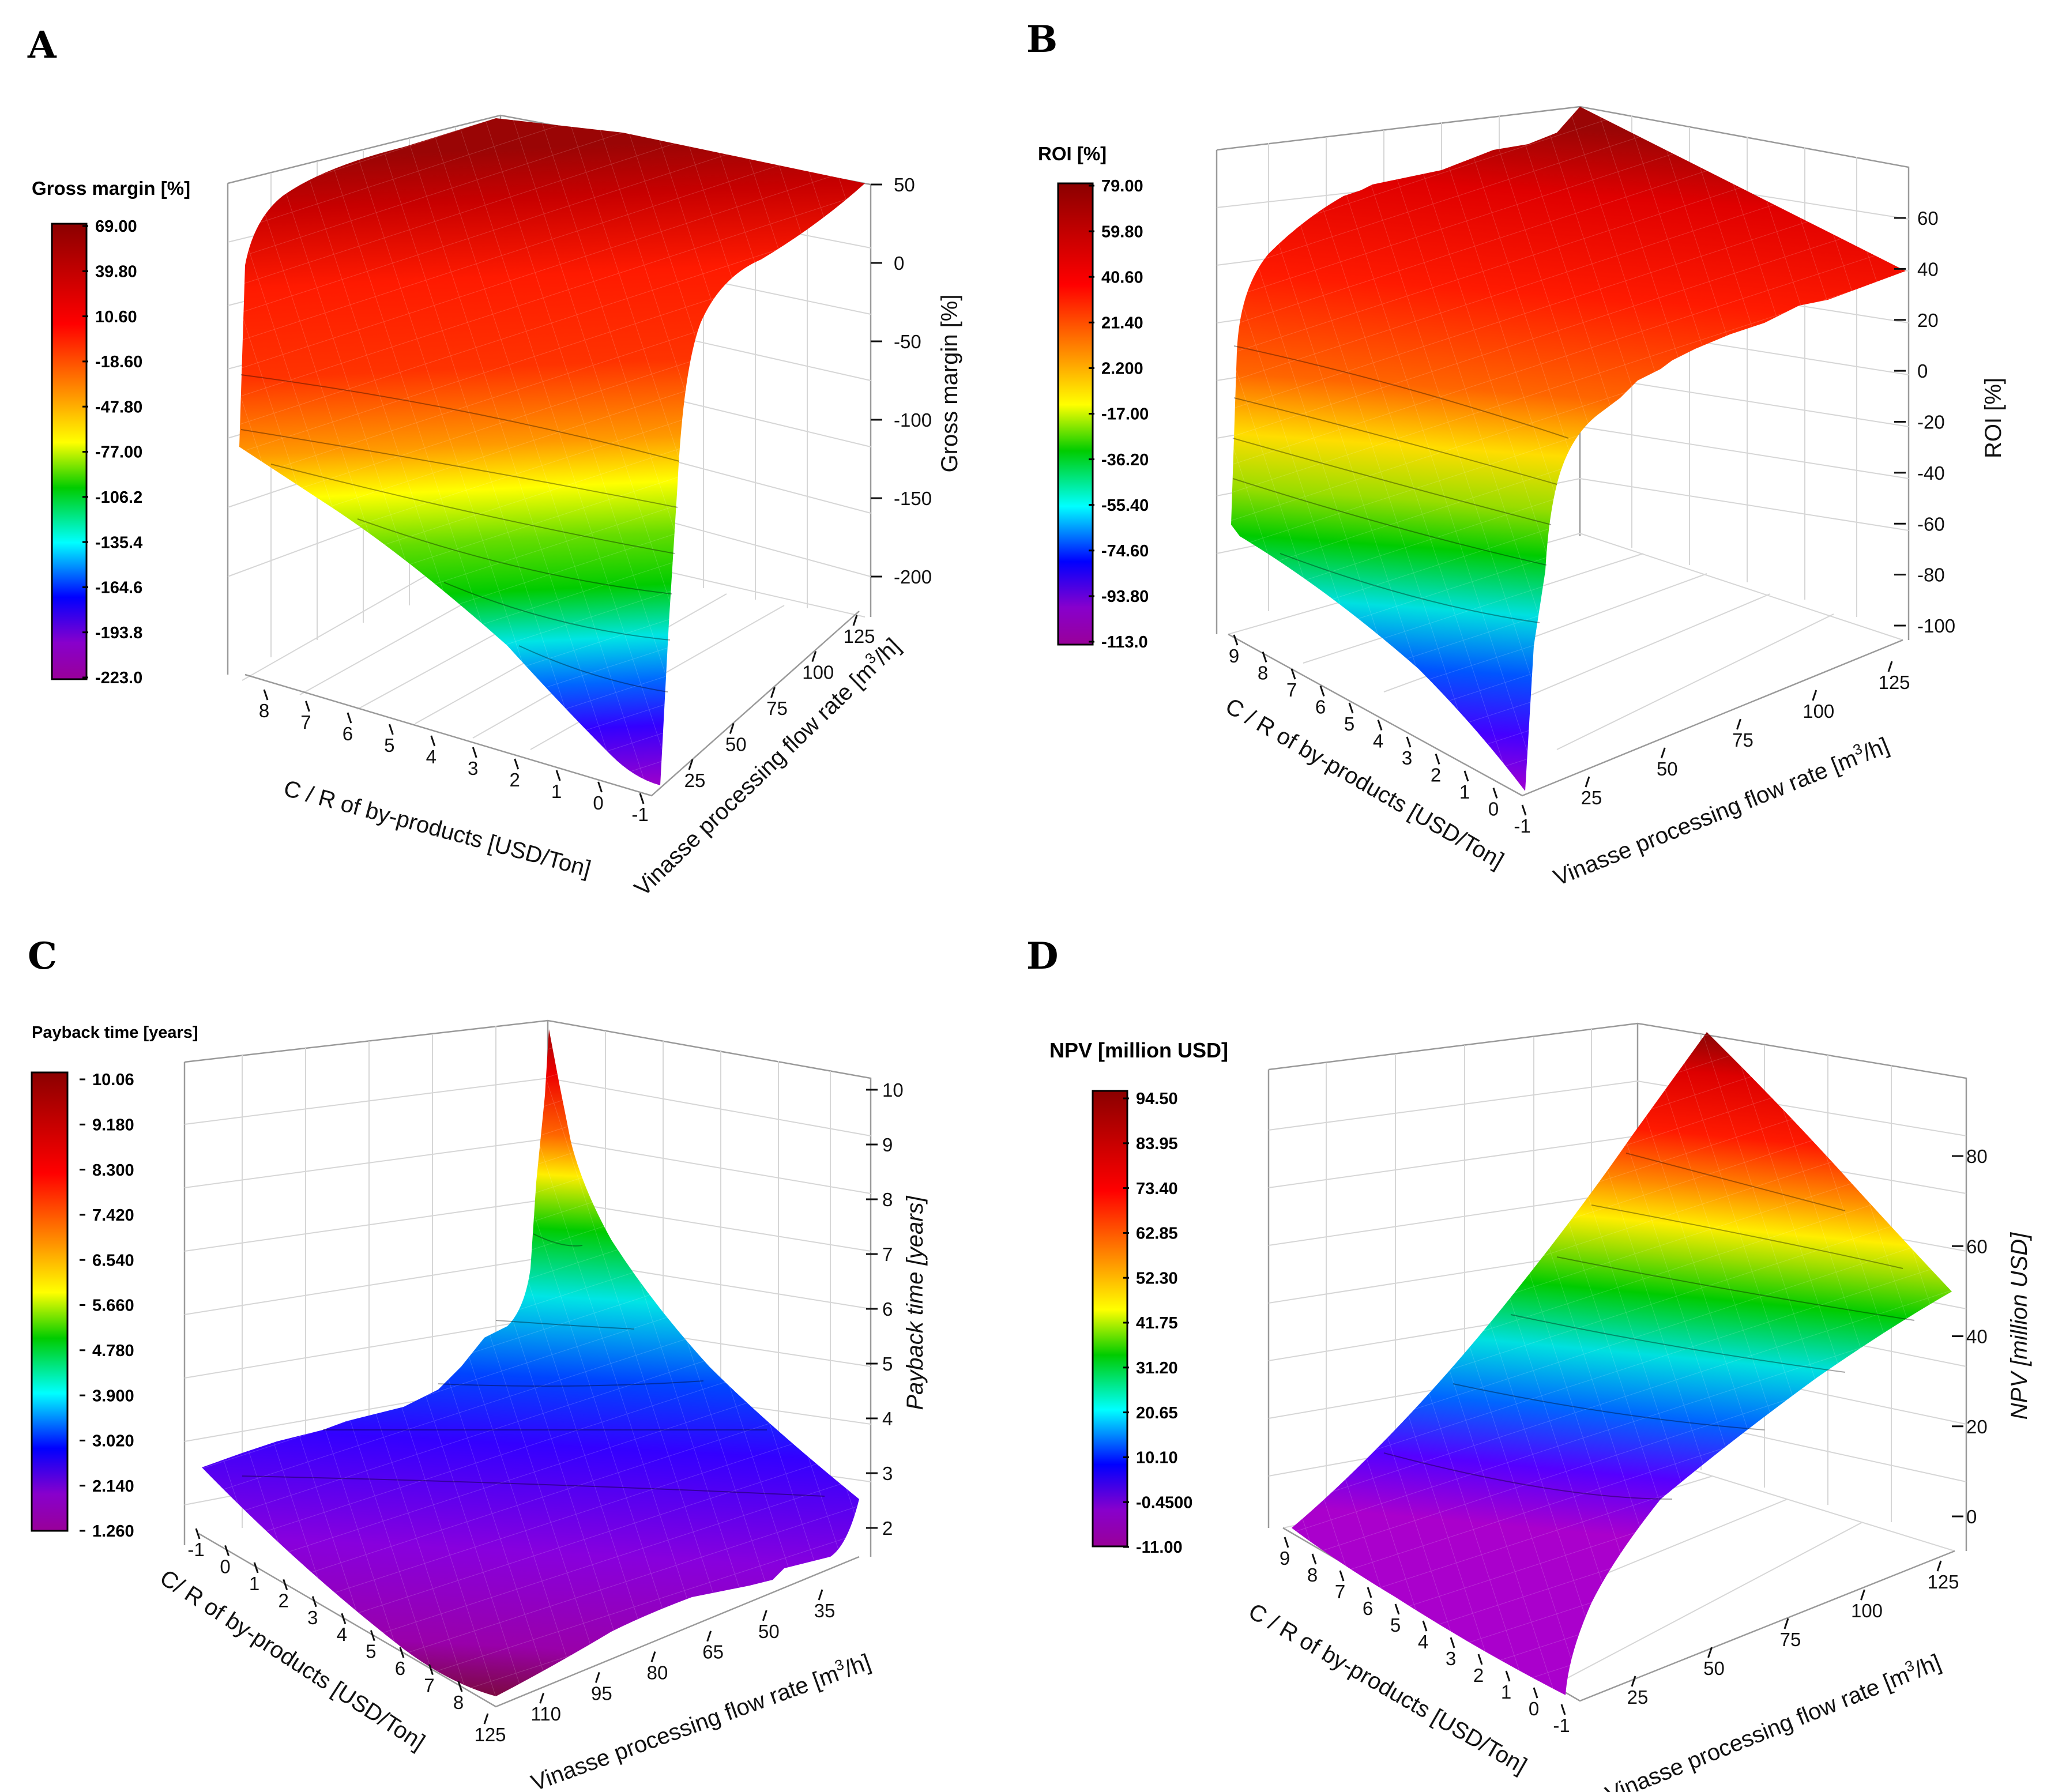  I want to click on z-tick-label: 80, so click(1977, 1156).